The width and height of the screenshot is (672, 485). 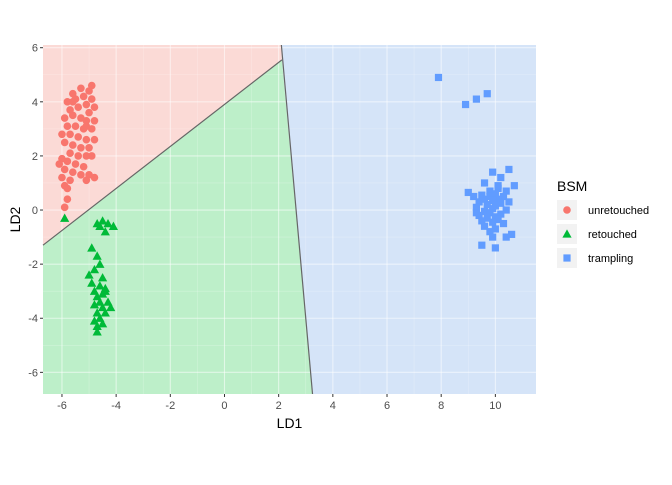 I want to click on y-tick-label: 4, so click(x=35, y=103).